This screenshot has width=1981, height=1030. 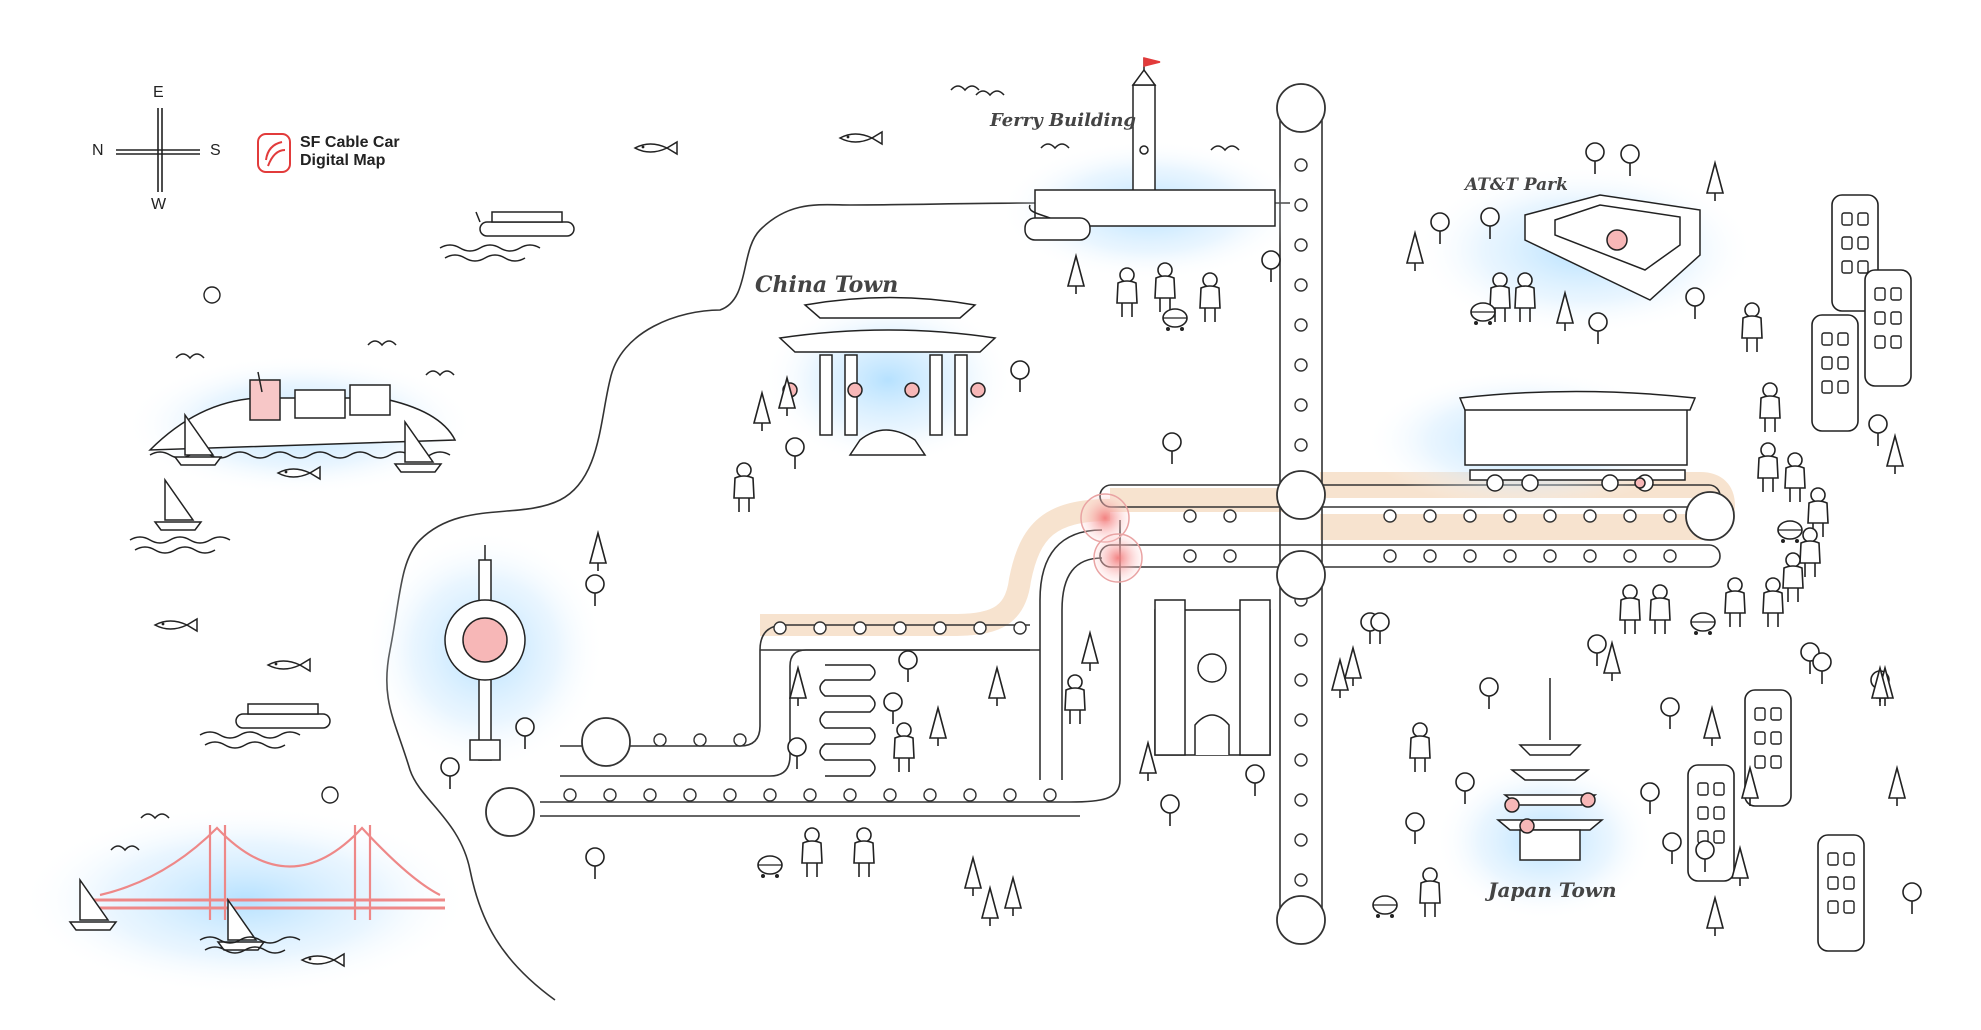 I want to click on label-att-park: AT&T Park, so click(x=1516, y=185).